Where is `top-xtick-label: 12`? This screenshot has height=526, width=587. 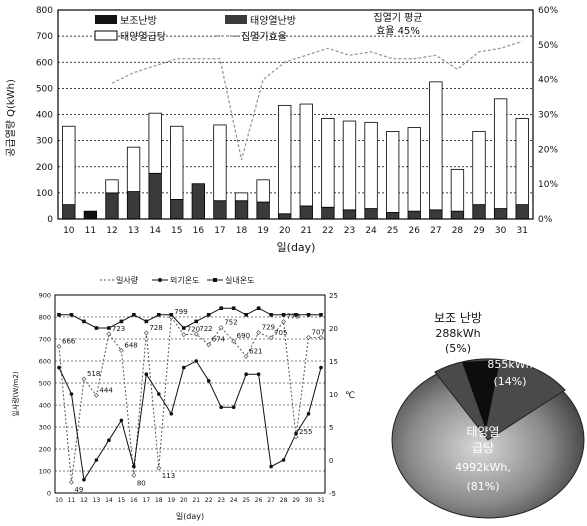 top-xtick-label: 12 is located at coordinates (111, 231).